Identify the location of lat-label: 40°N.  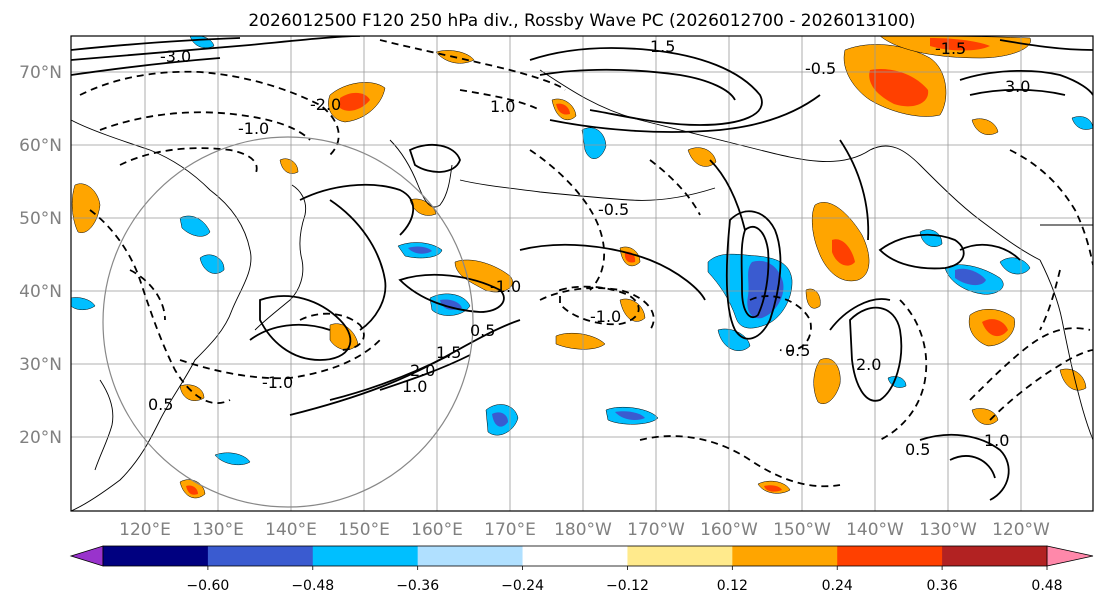
(40, 292).